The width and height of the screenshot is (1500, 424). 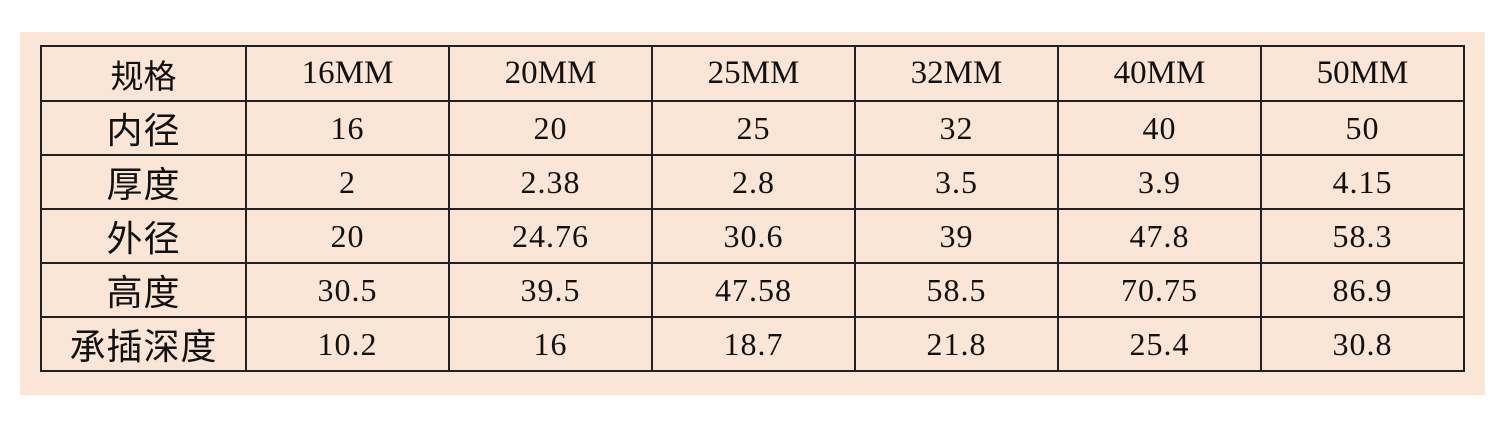 What do you see at coordinates (347, 290) in the screenshot?
I see `cell: 30.5` at bounding box center [347, 290].